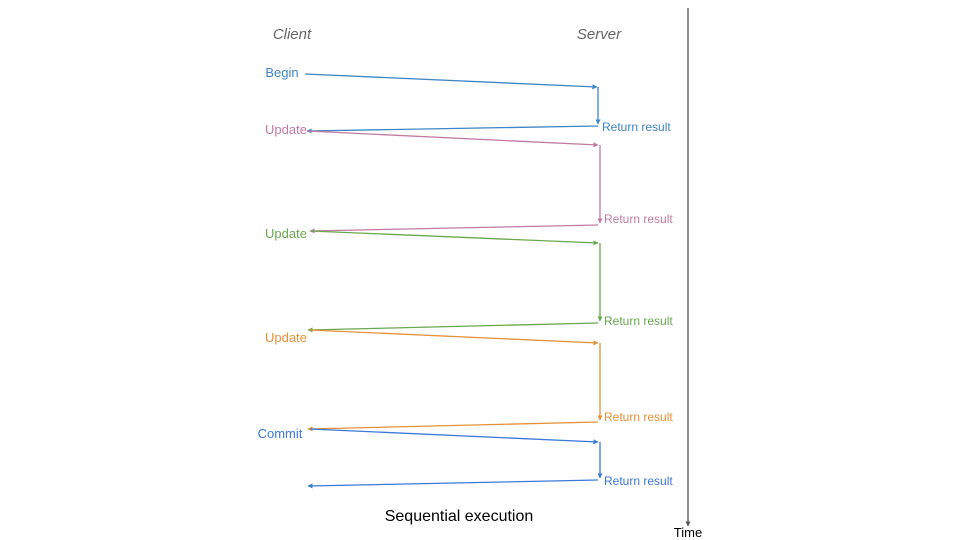  What do you see at coordinates (280, 433) in the screenshot?
I see `request-label: Commit` at bounding box center [280, 433].